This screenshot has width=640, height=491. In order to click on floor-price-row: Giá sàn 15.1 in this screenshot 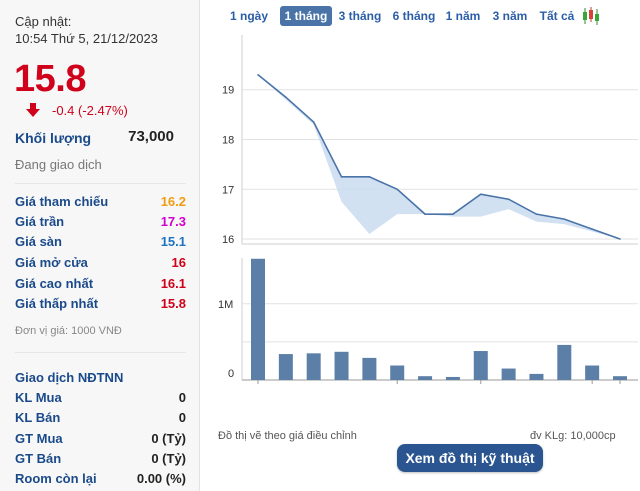, I will do `click(100, 243)`.